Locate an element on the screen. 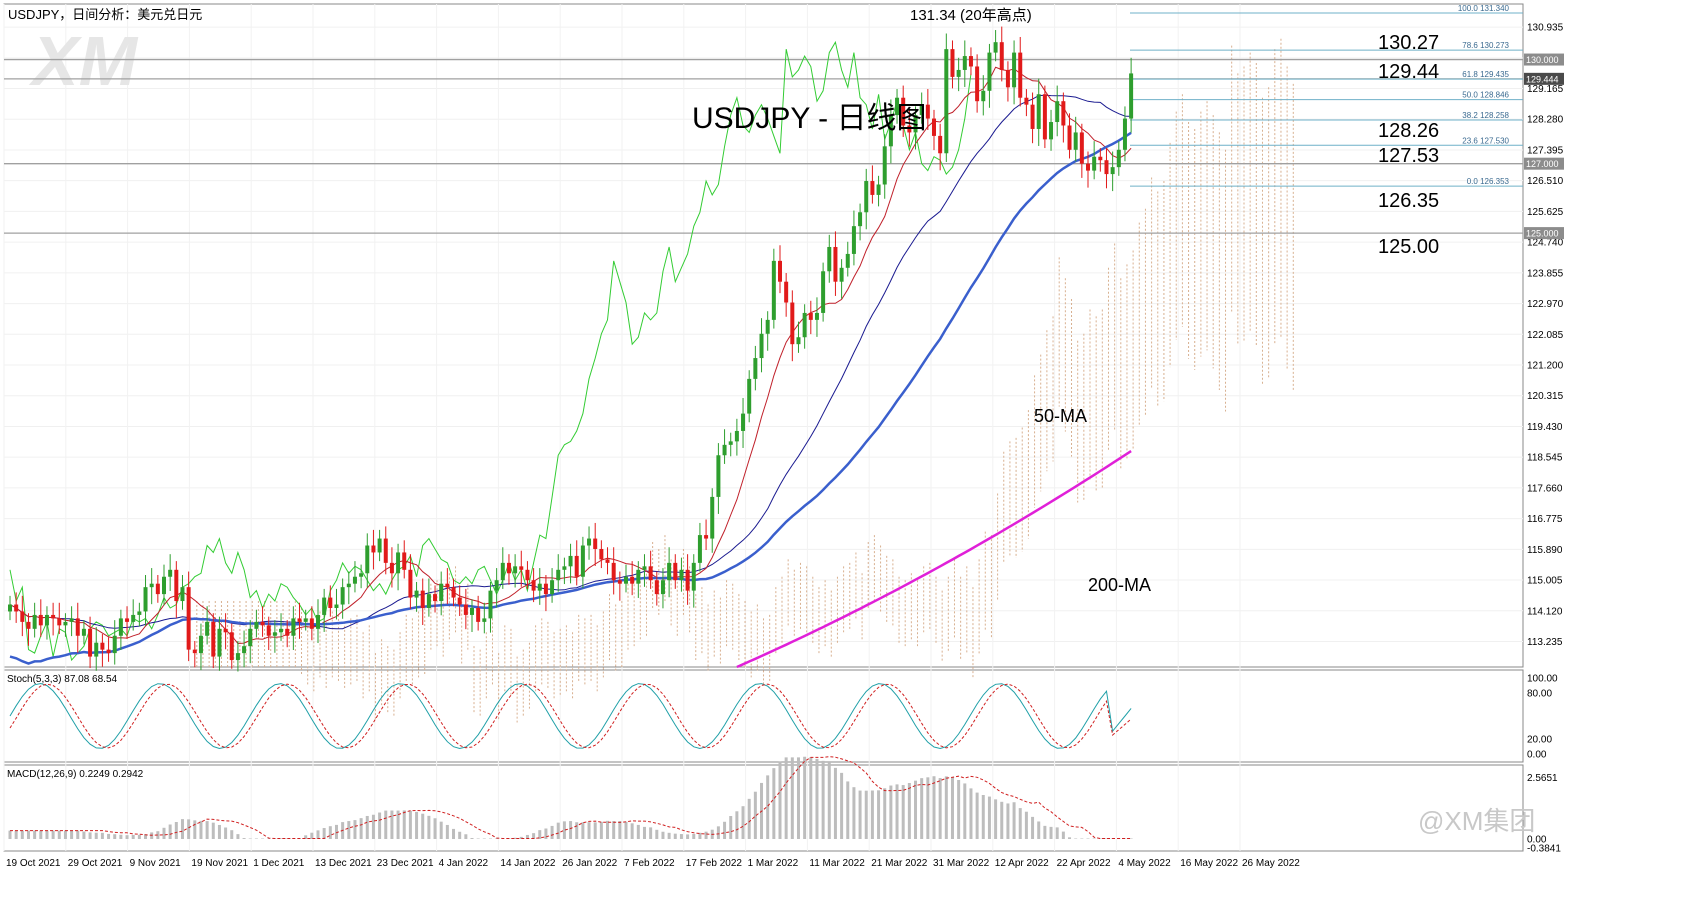 This screenshot has width=1689, height=919. macd-tick-label: 2.5651 is located at coordinates (1542, 778).